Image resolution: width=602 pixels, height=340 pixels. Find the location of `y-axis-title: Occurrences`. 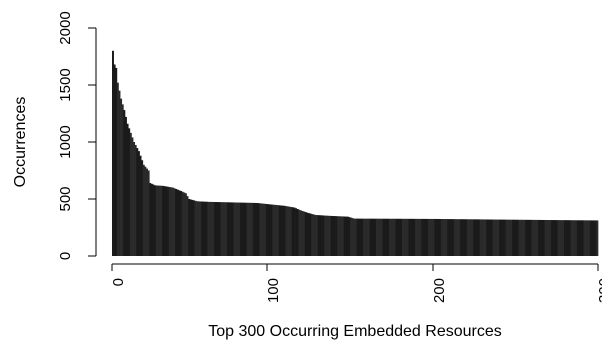

y-axis-title: Occurrences is located at coordinates (20, 142).